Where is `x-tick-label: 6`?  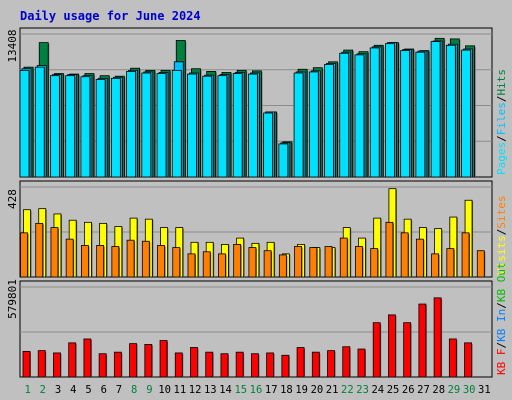 x-tick-label: 6 is located at coordinates (104, 390).